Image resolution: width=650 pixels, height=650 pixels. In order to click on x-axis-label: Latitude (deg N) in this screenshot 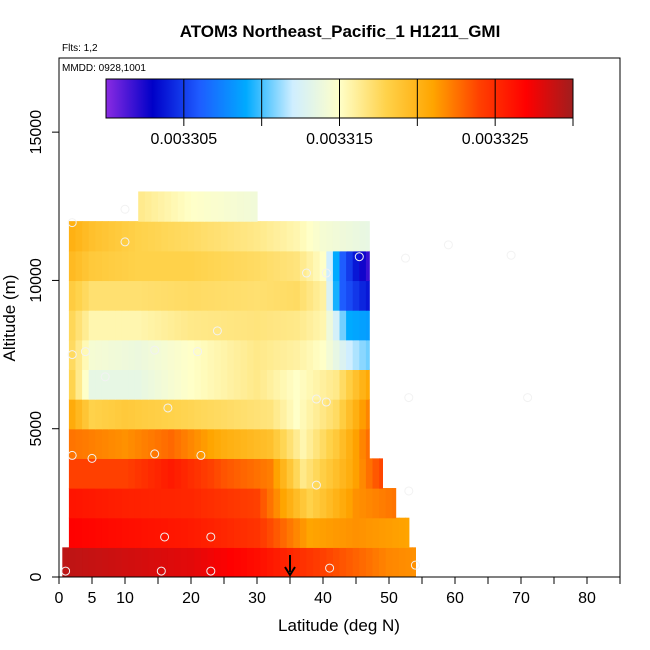, I will do `click(339, 625)`.